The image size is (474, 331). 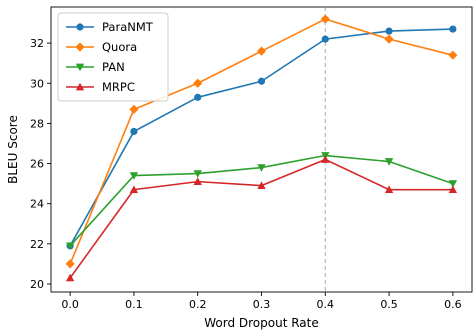 I want to click on x-axis-label: Word Dropout Rate, so click(x=261, y=323).